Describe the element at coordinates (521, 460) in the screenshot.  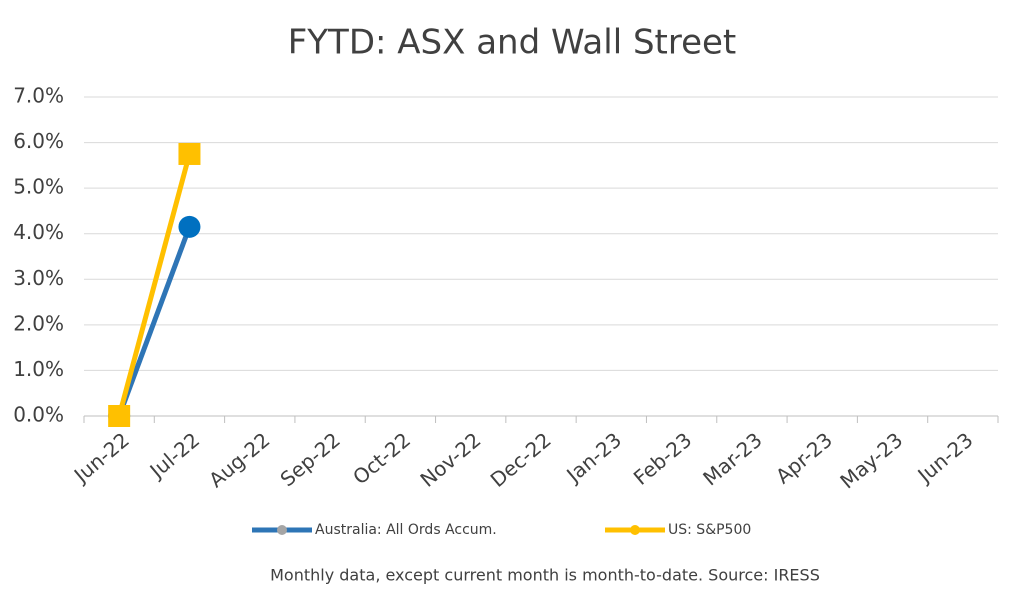
I see `x-tick-label: Dec-22` at that location.